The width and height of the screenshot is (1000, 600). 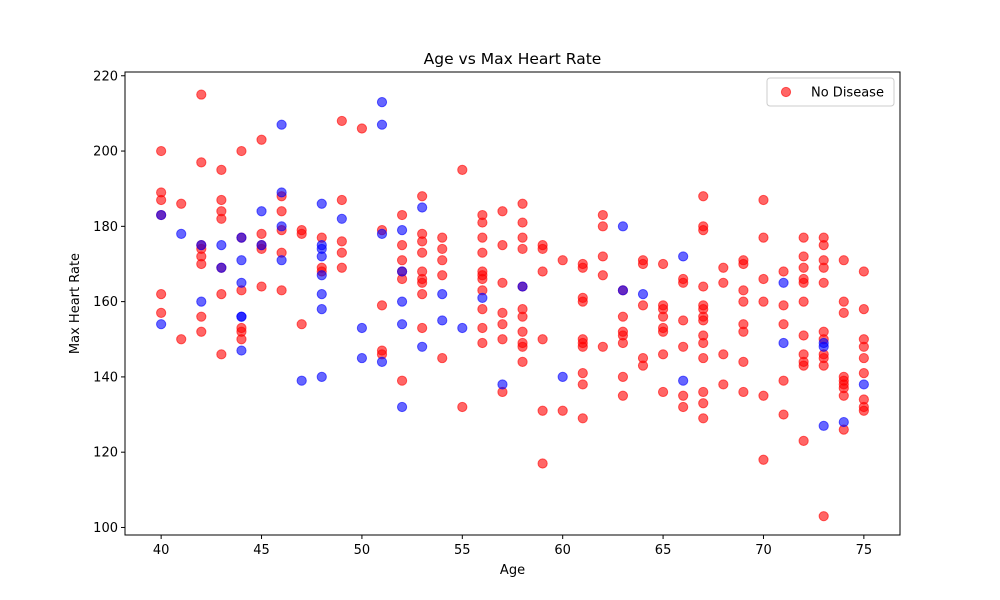 I want to click on y-tick-label: 200, so click(x=105, y=152).